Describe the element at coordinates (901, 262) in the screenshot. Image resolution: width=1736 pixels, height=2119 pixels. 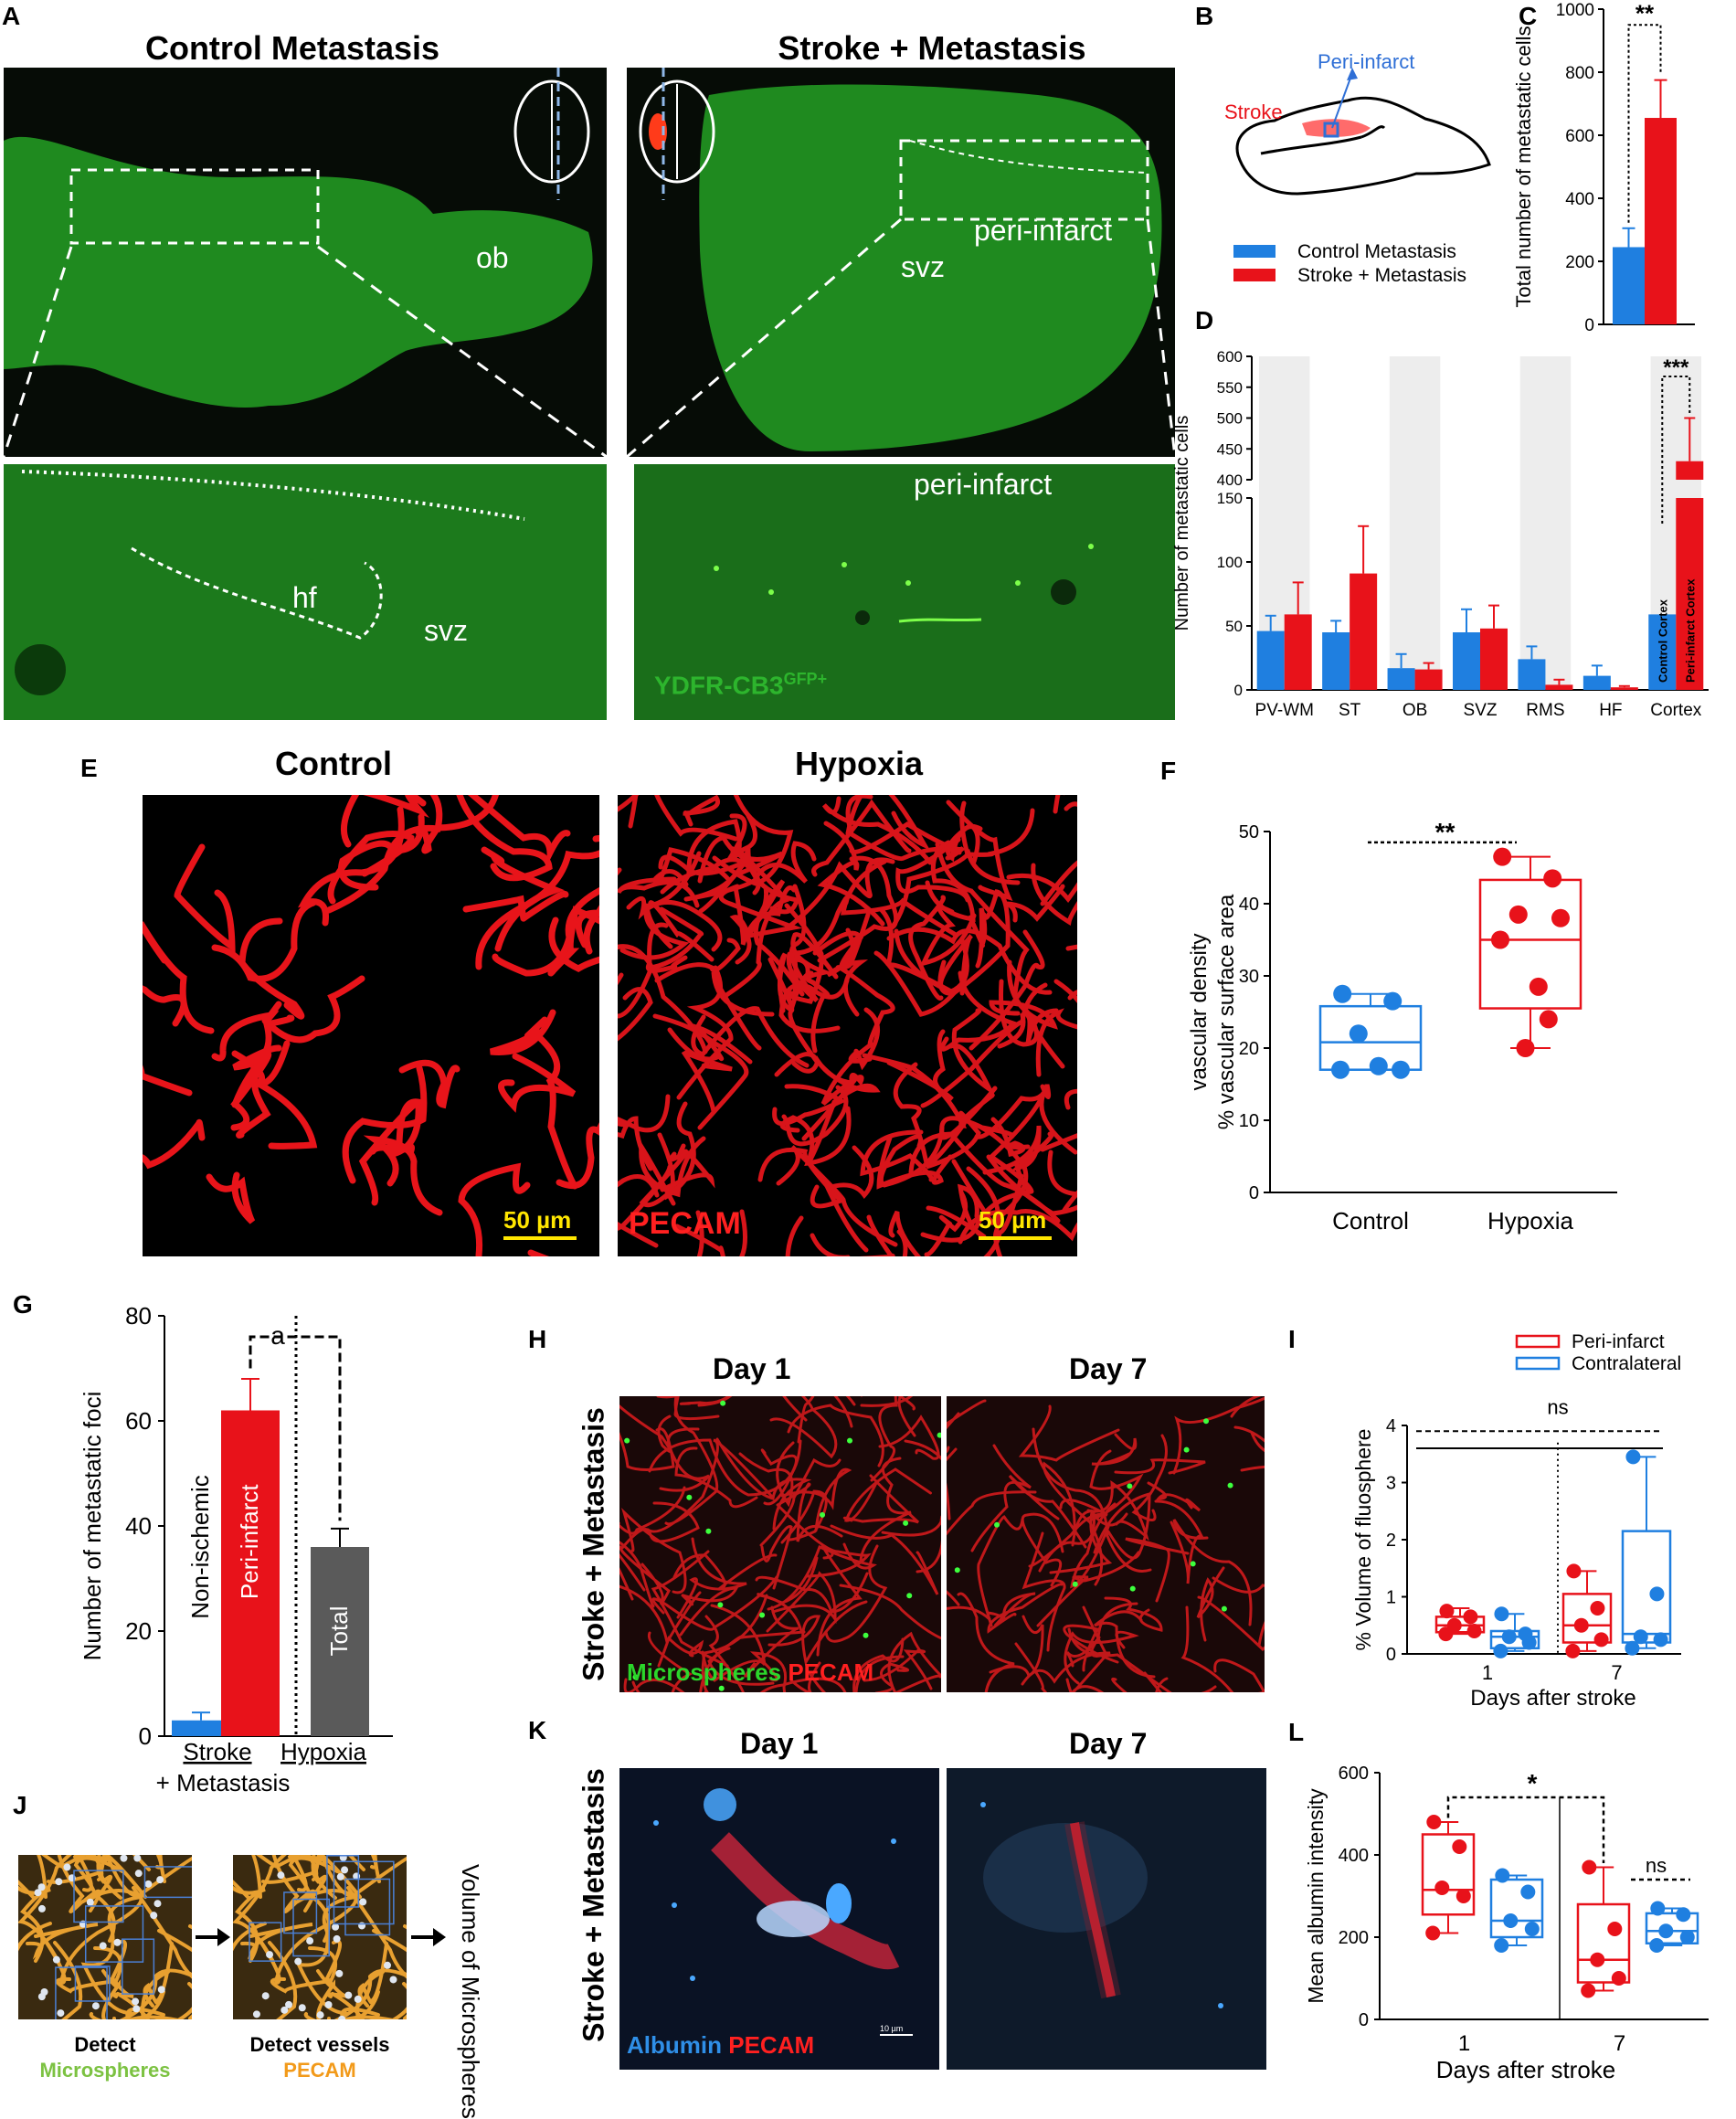
I see `brain-stroke-image: peri-infarct svz` at that location.